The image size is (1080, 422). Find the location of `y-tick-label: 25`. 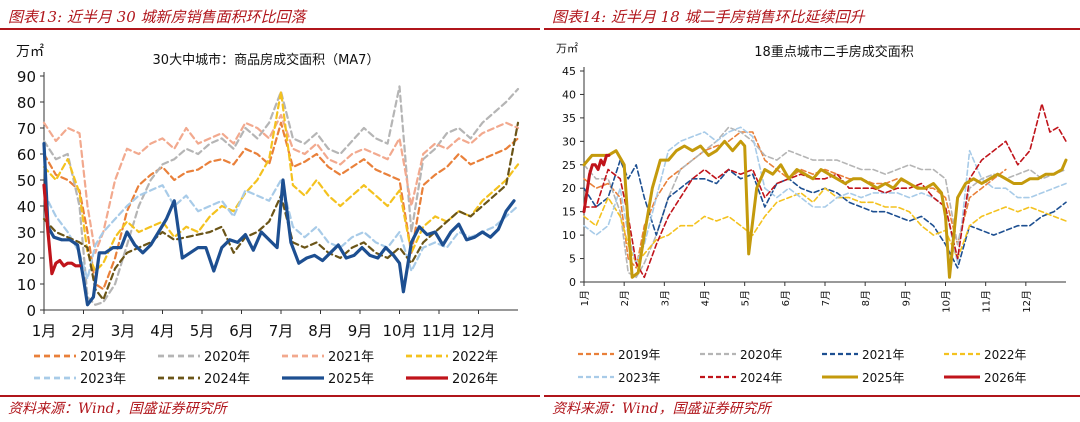

y-tick-label: 25 is located at coordinates (569, 165).